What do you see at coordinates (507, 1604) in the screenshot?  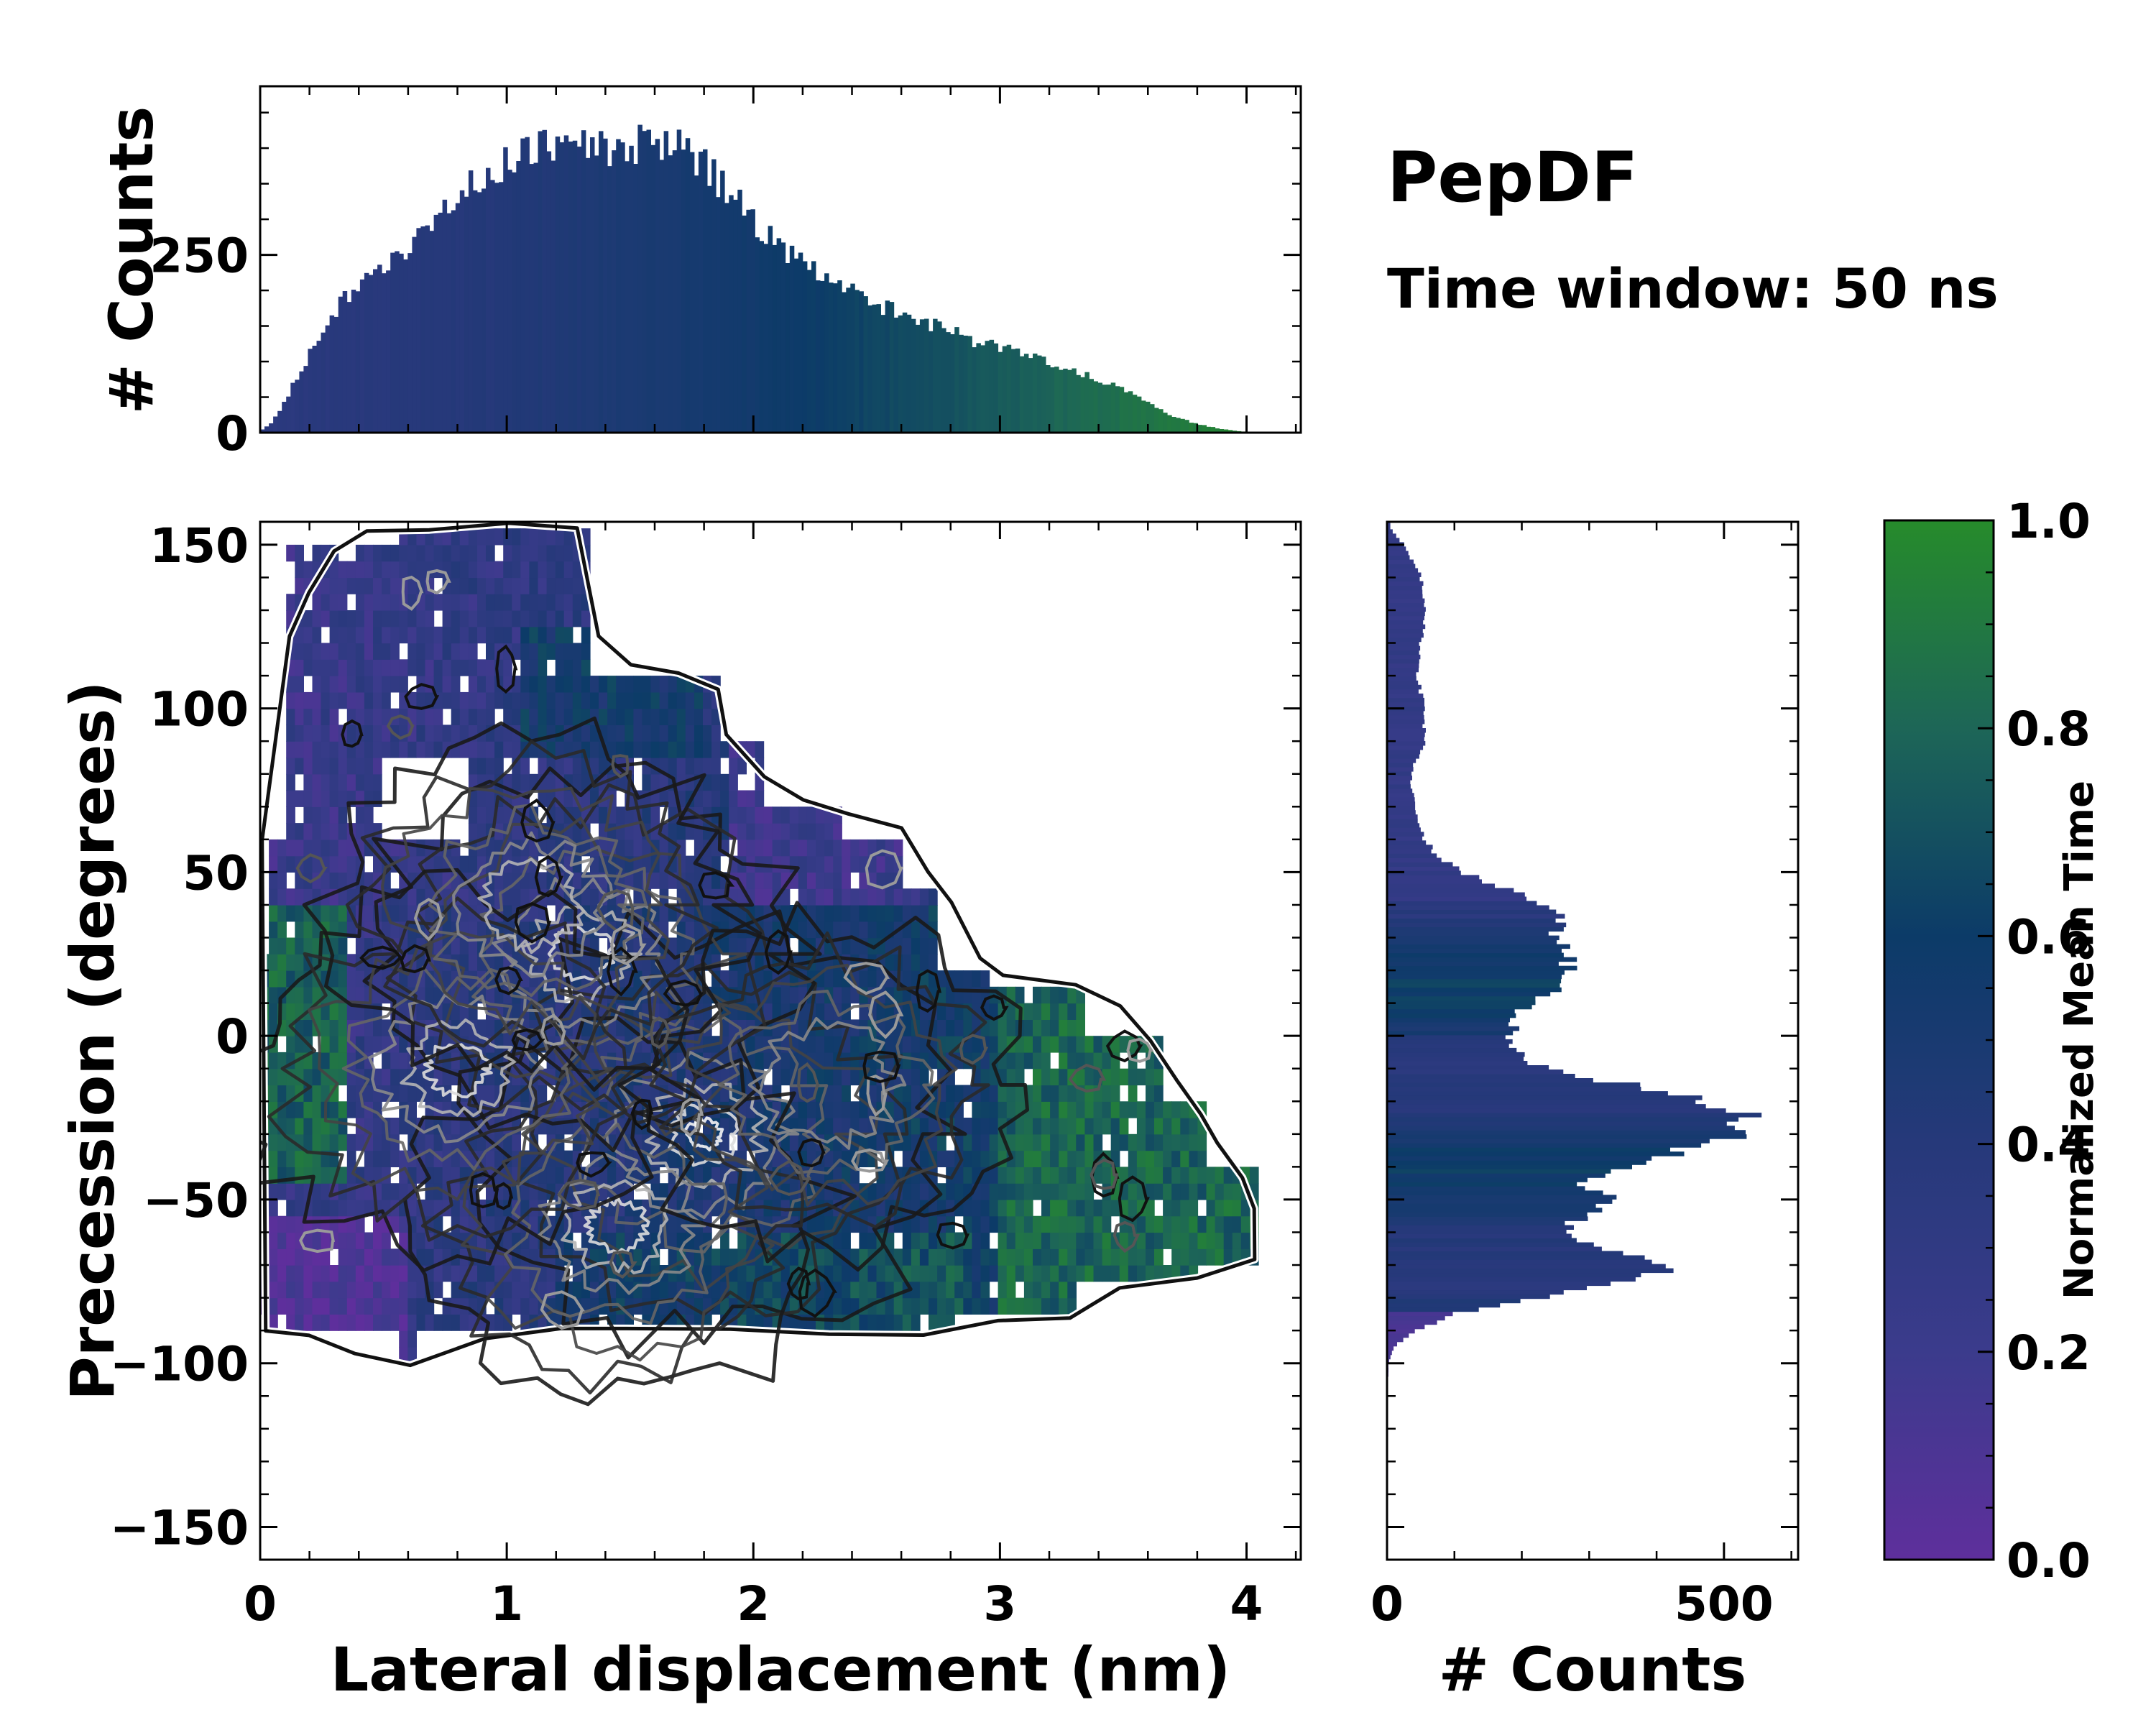 I see `x-tick-label: 1` at bounding box center [507, 1604].